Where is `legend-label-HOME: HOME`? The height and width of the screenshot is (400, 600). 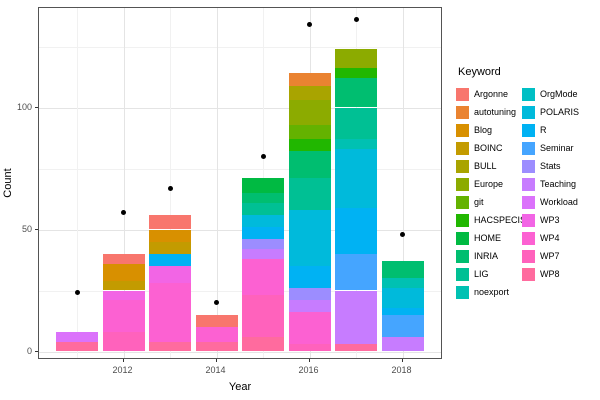 legend-label-HOME: HOME is located at coordinates (487, 238).